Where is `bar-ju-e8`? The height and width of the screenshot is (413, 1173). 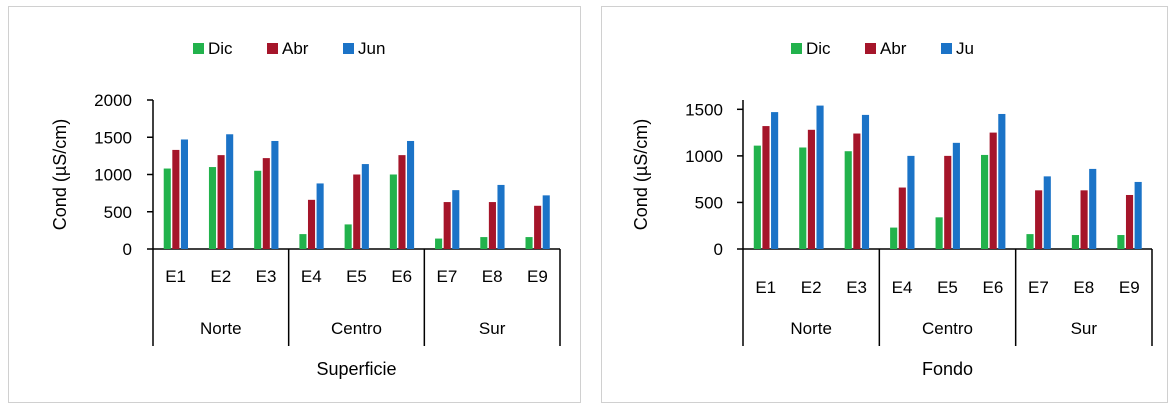
bar-ju-e8 is located at coordinates (1093, 208).